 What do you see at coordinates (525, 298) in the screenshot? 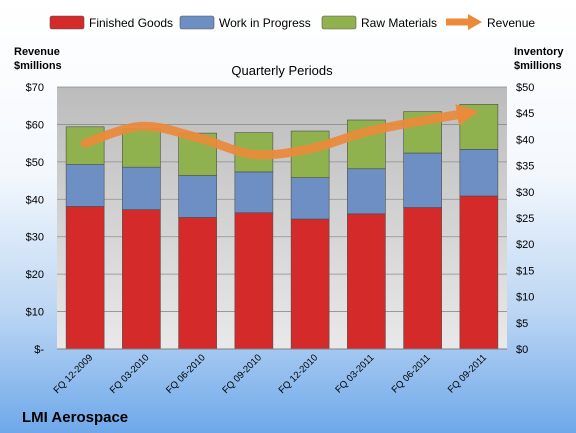
I see `right-tick-label: $10` at bounding box center [525, 298].